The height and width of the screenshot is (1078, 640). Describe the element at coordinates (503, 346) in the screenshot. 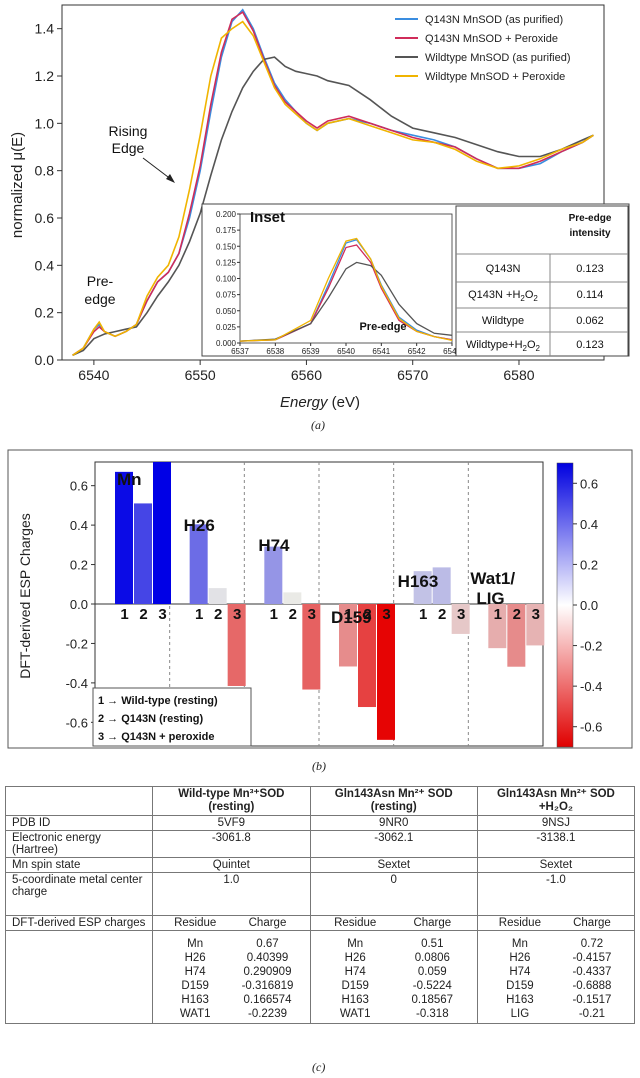

I see `table-sample: Wildtype+H2O2` at that location.